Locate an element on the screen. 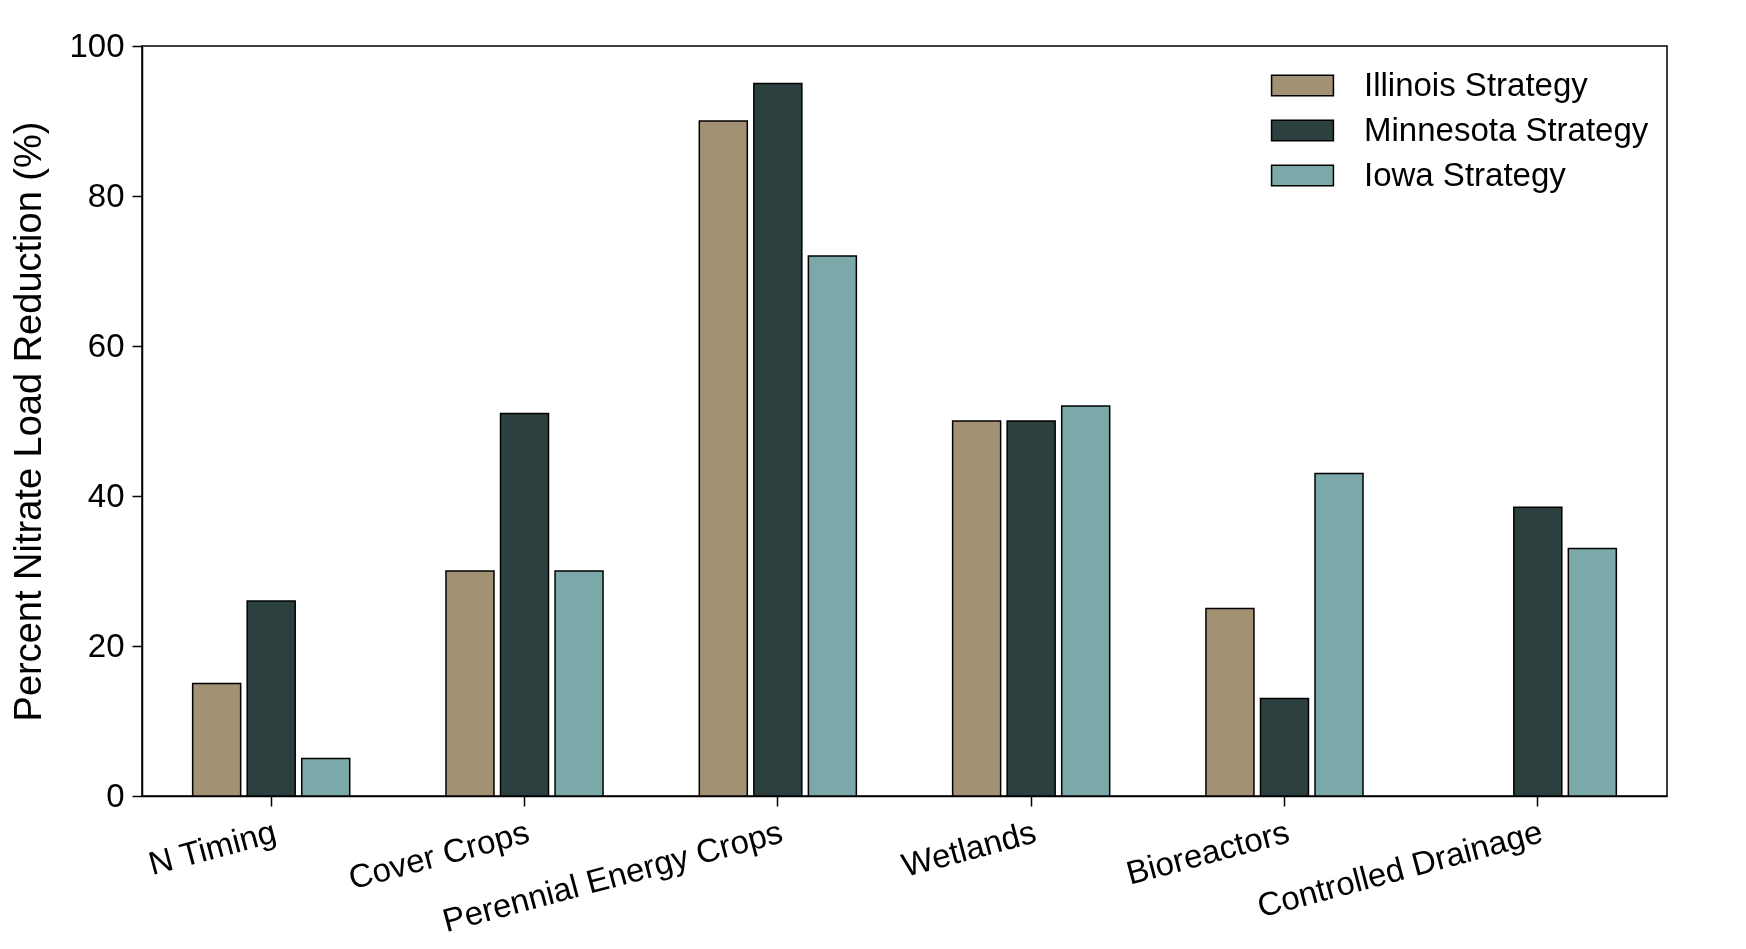 This screenshot has height=949, width=1746. y-tick-label: 40 is located at coordinates (106, 495).